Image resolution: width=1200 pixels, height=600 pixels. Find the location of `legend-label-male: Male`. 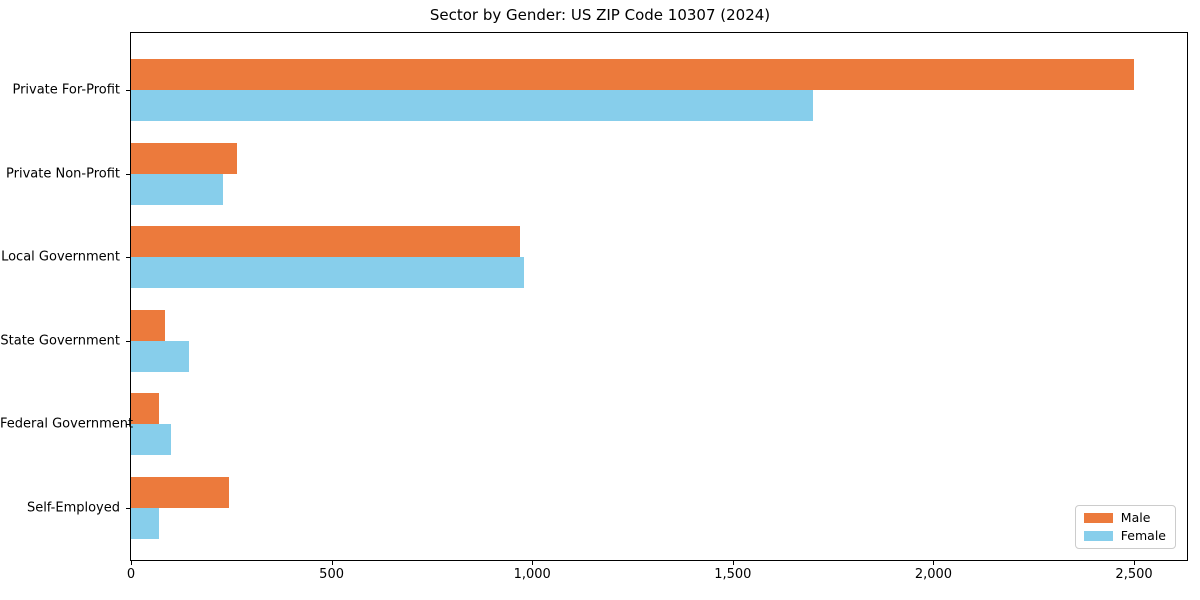

legend-label-male: Male is located at coordinates (1135, 517).